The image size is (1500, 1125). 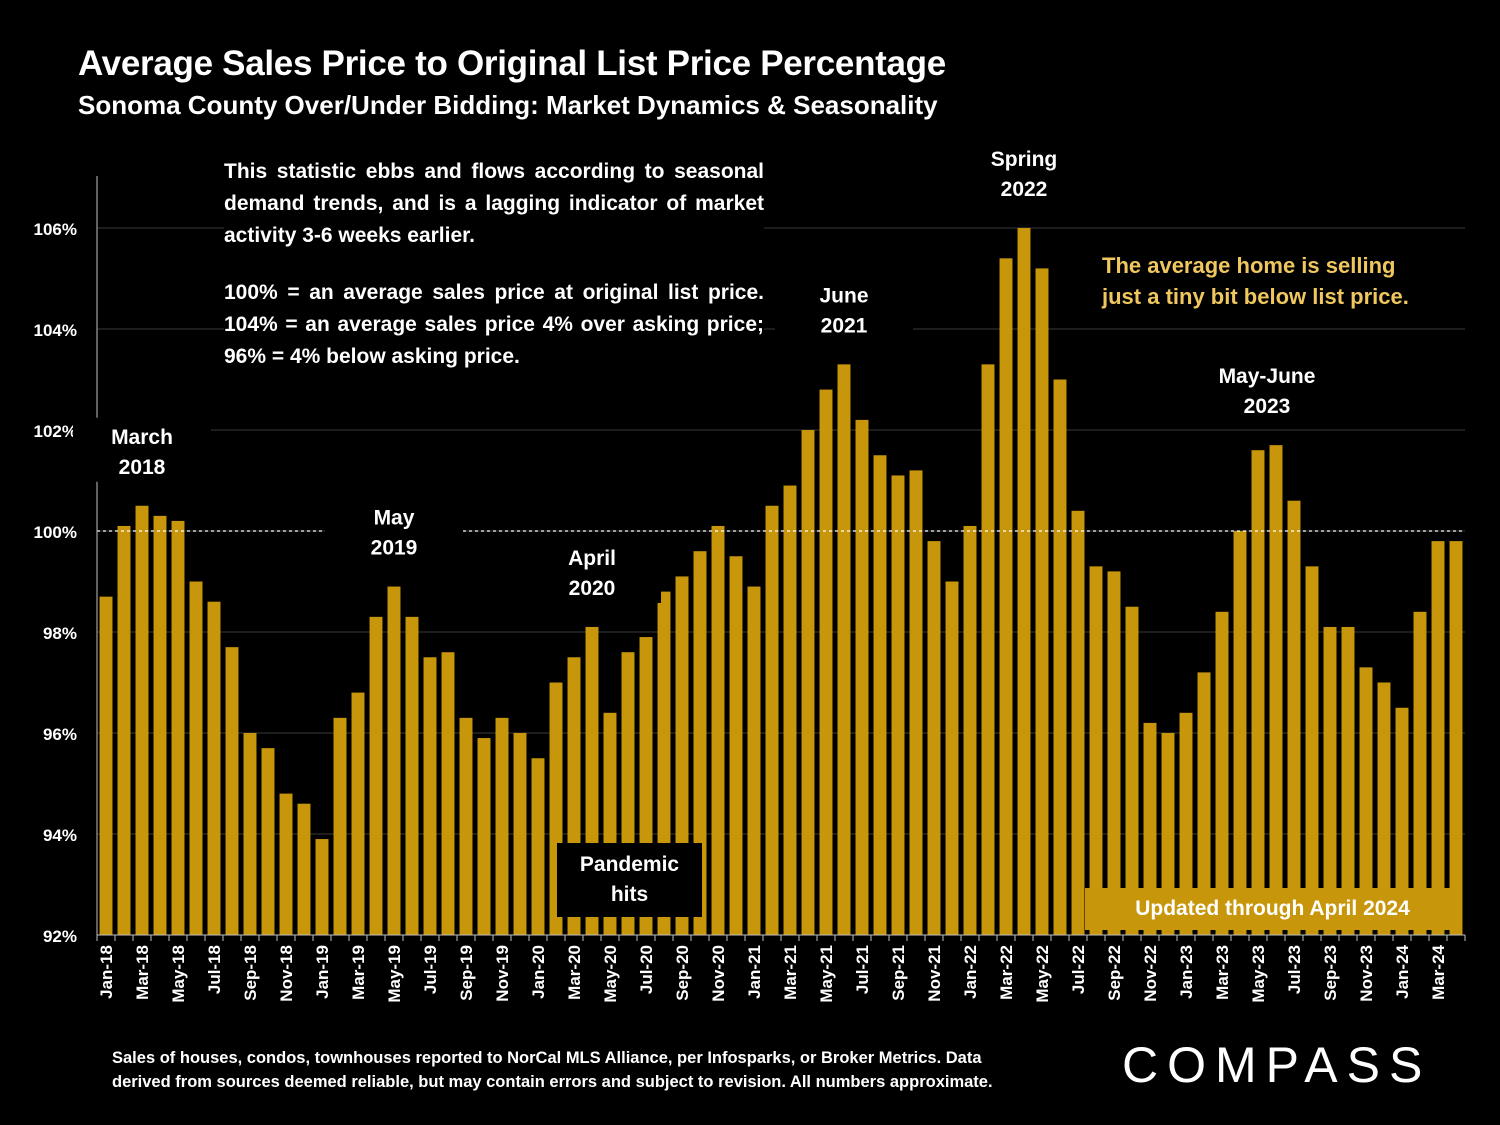 I want to click on x-tick-label: Jan-23, so click(x=1186, y=972).